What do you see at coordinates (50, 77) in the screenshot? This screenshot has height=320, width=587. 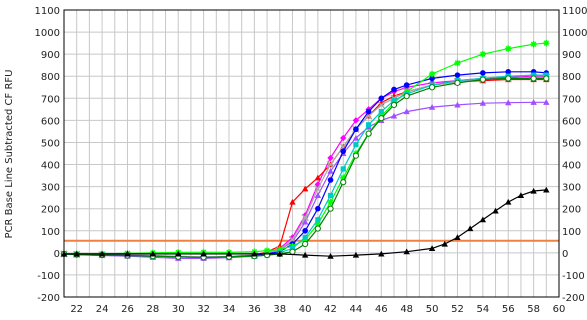 I see `y-tick-label-left: 800` at bounding box center [50, 77].